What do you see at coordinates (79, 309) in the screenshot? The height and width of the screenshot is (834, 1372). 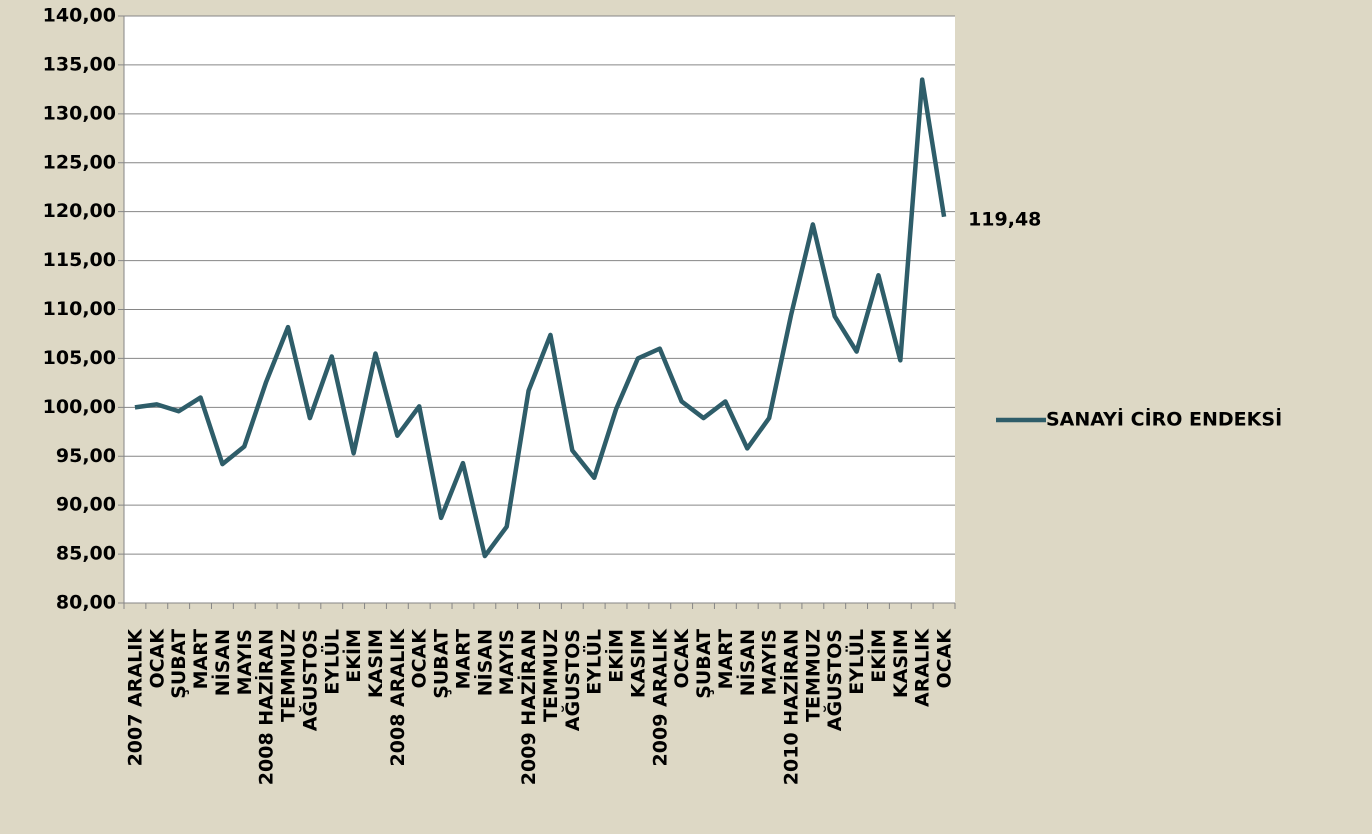 I see `y-tick-label: 110,00` at bounding box center [79, 309].